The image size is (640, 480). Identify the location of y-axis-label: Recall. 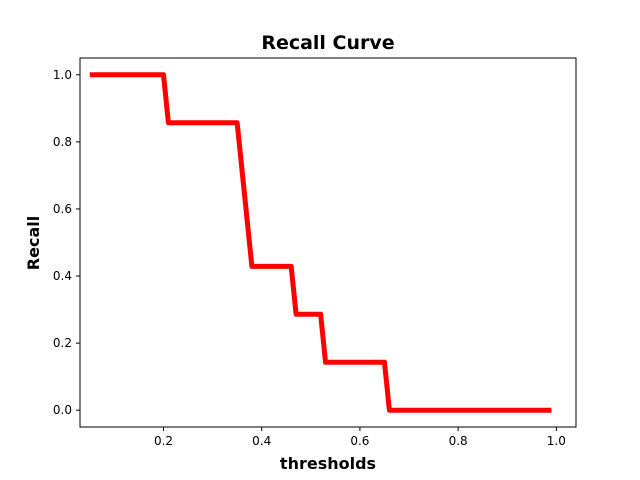
(33, 243).